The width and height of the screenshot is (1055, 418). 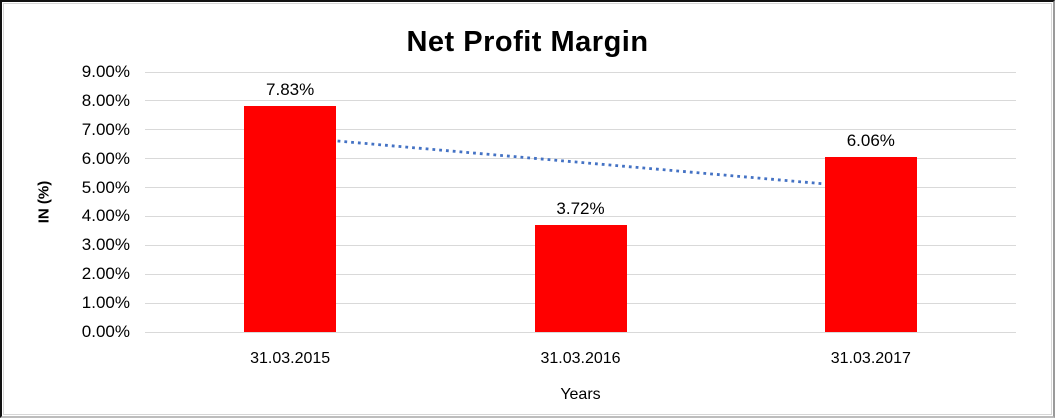 I want to click on x-axis-tick-label: 31.03.2016, so click(x=580, y=358).